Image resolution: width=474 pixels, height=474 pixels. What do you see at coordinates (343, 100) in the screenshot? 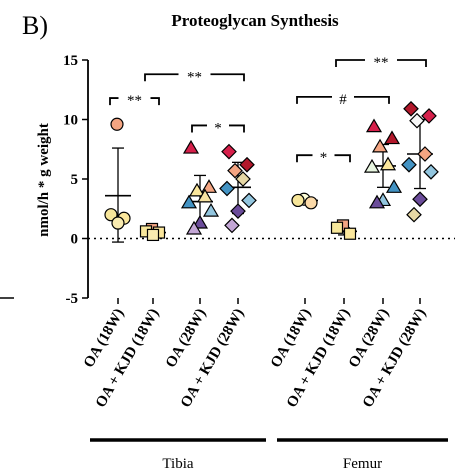
I see `significance-label: #` at bounding box center [343, 100].